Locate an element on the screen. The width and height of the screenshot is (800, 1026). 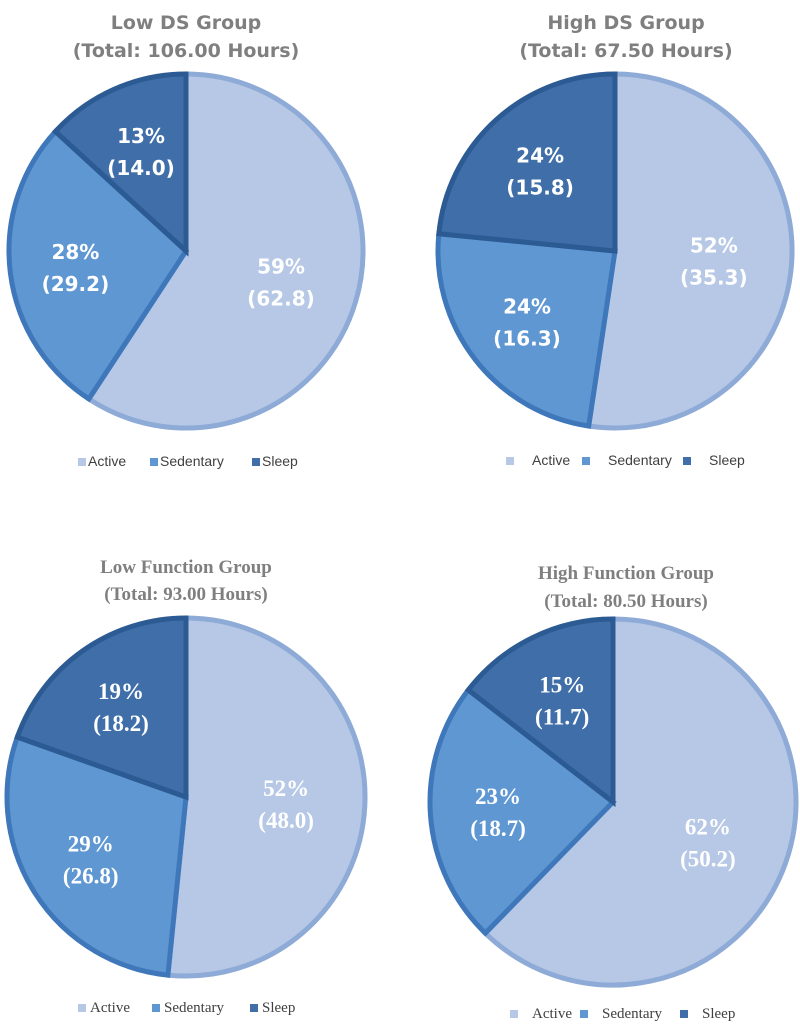
slice-value-label: (50.2) is located at coordinates (708, 859).